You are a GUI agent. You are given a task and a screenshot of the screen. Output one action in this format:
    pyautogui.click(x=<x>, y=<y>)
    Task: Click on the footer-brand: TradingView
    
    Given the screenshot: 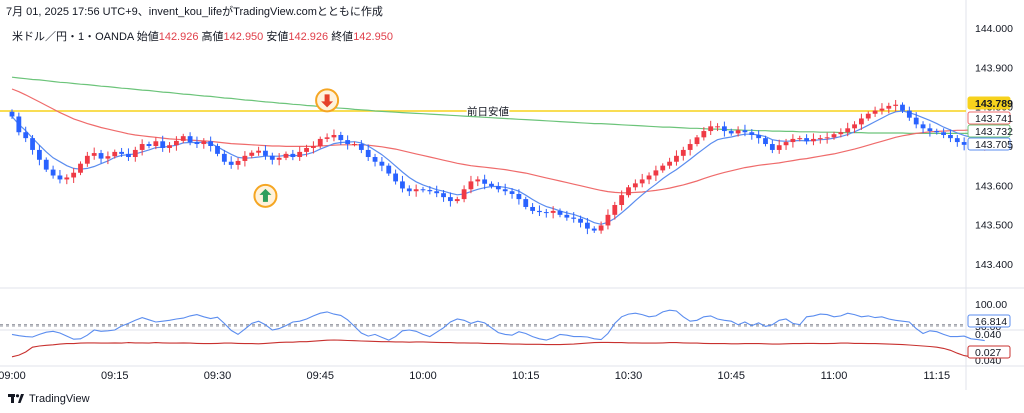 What is the action you would take?
    pyautogui.click(x=59, y=399)
    